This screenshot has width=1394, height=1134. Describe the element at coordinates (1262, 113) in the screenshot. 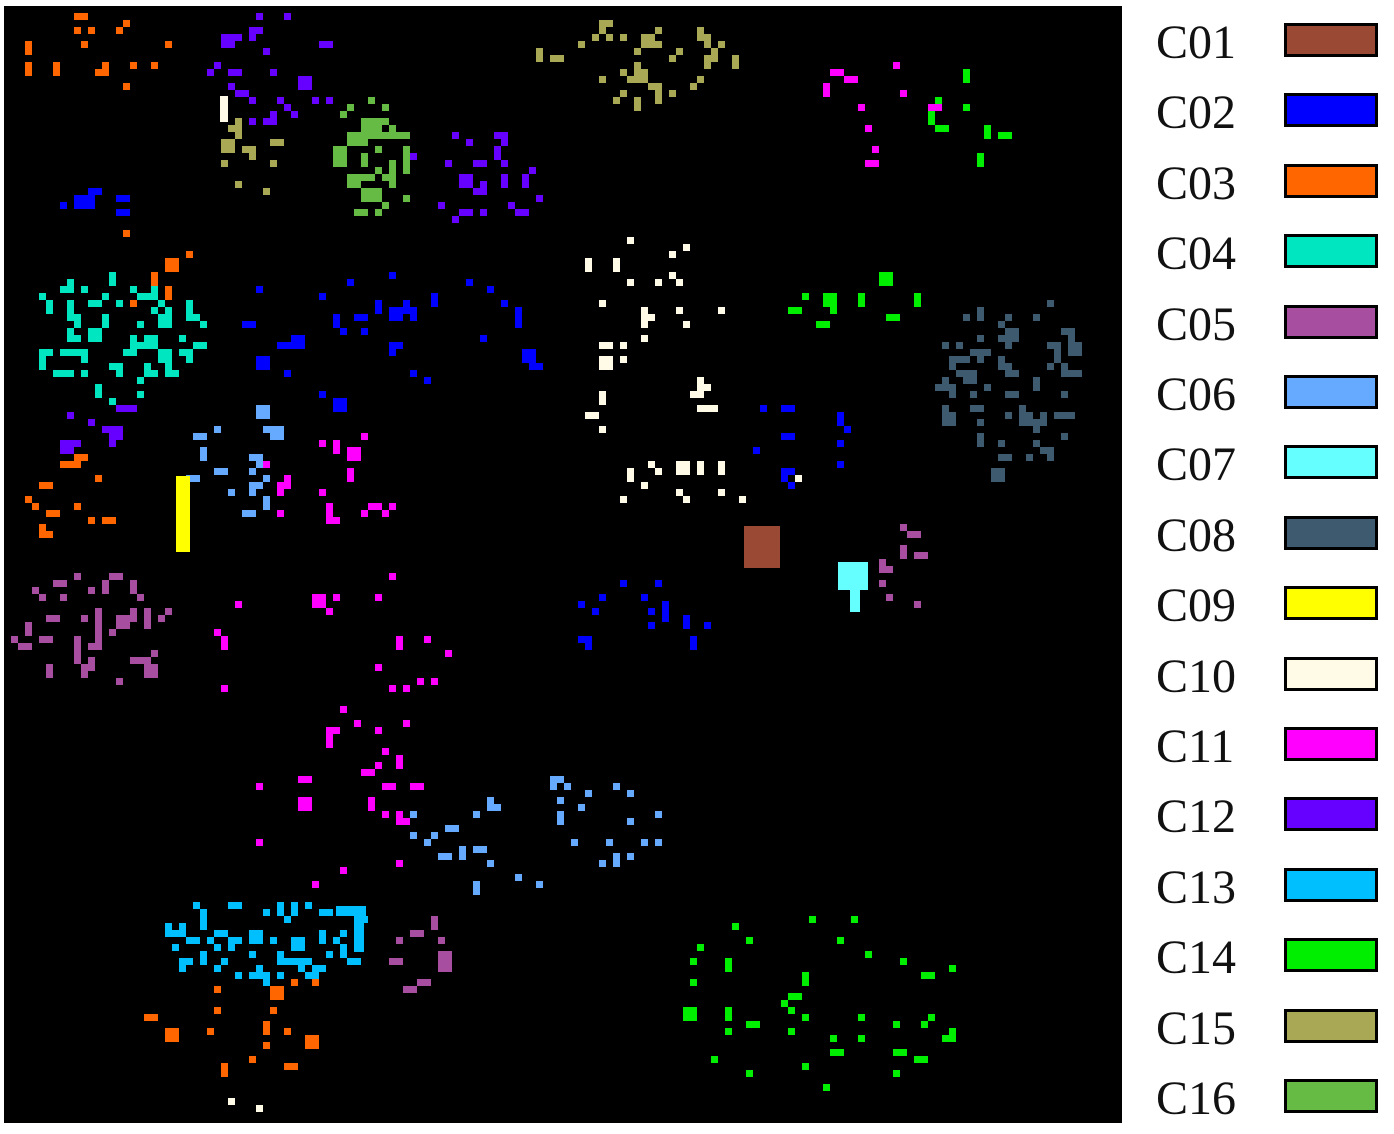

I see `legend-item-c02: C02` at that location.